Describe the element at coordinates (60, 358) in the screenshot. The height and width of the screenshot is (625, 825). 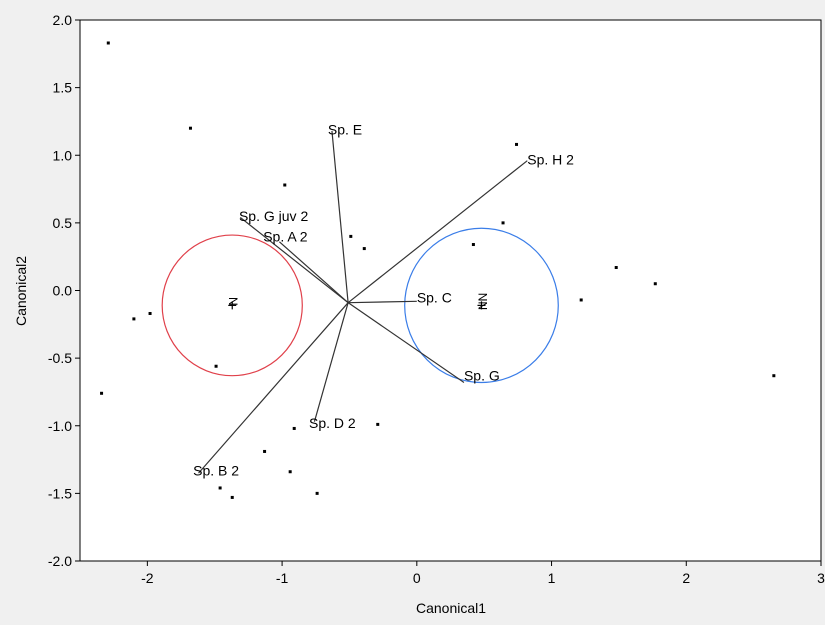
I see `y-tick-label: -0.5` at that location.